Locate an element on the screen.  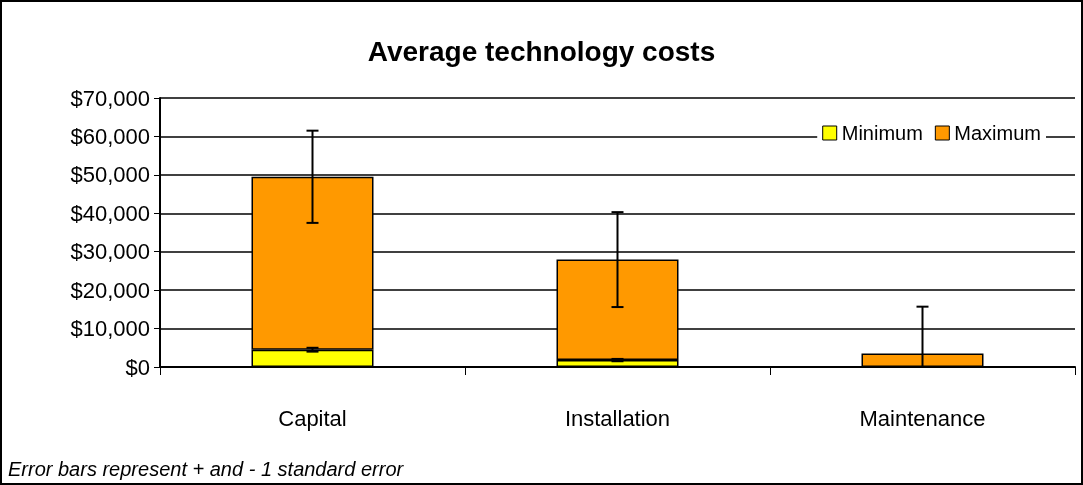
legend-label: Minimum is located at coordinates (882, 133).